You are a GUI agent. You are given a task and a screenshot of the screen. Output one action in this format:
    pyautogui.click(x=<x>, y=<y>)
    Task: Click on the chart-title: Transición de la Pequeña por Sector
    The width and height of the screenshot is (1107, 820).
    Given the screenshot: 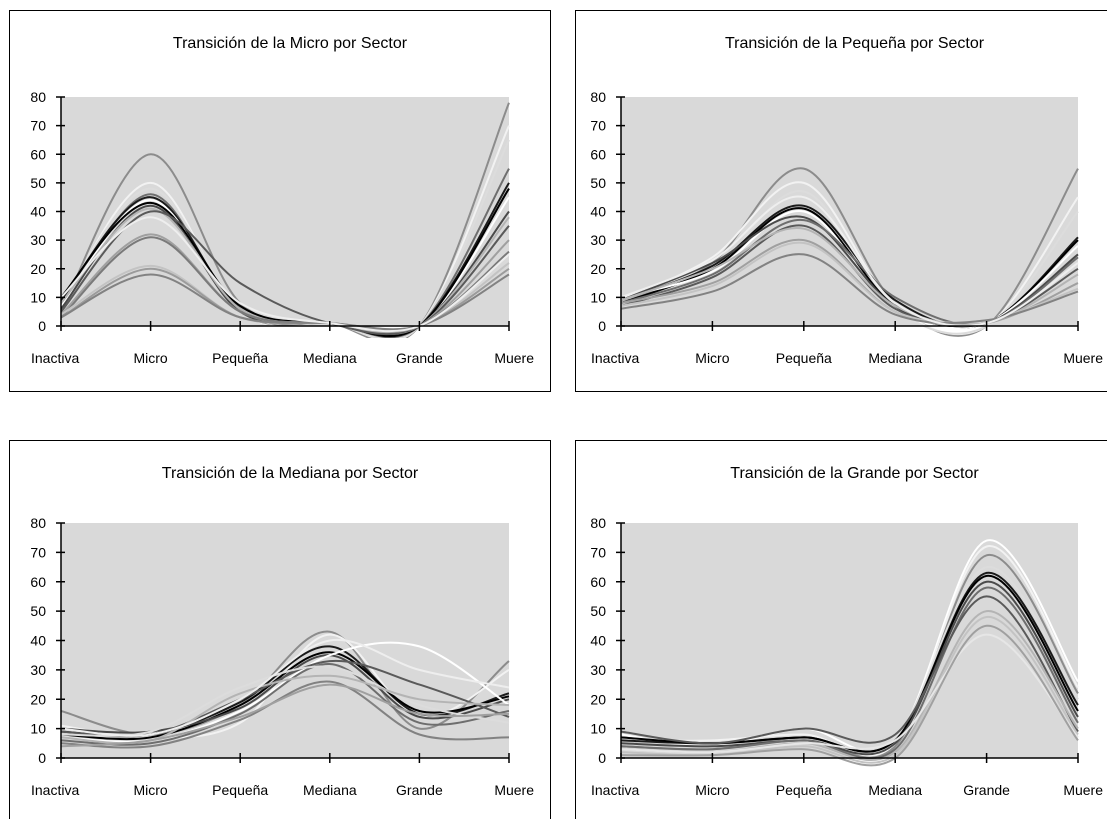 What is the action you would take?
    pyautogui.click(x=855, y=43)
    